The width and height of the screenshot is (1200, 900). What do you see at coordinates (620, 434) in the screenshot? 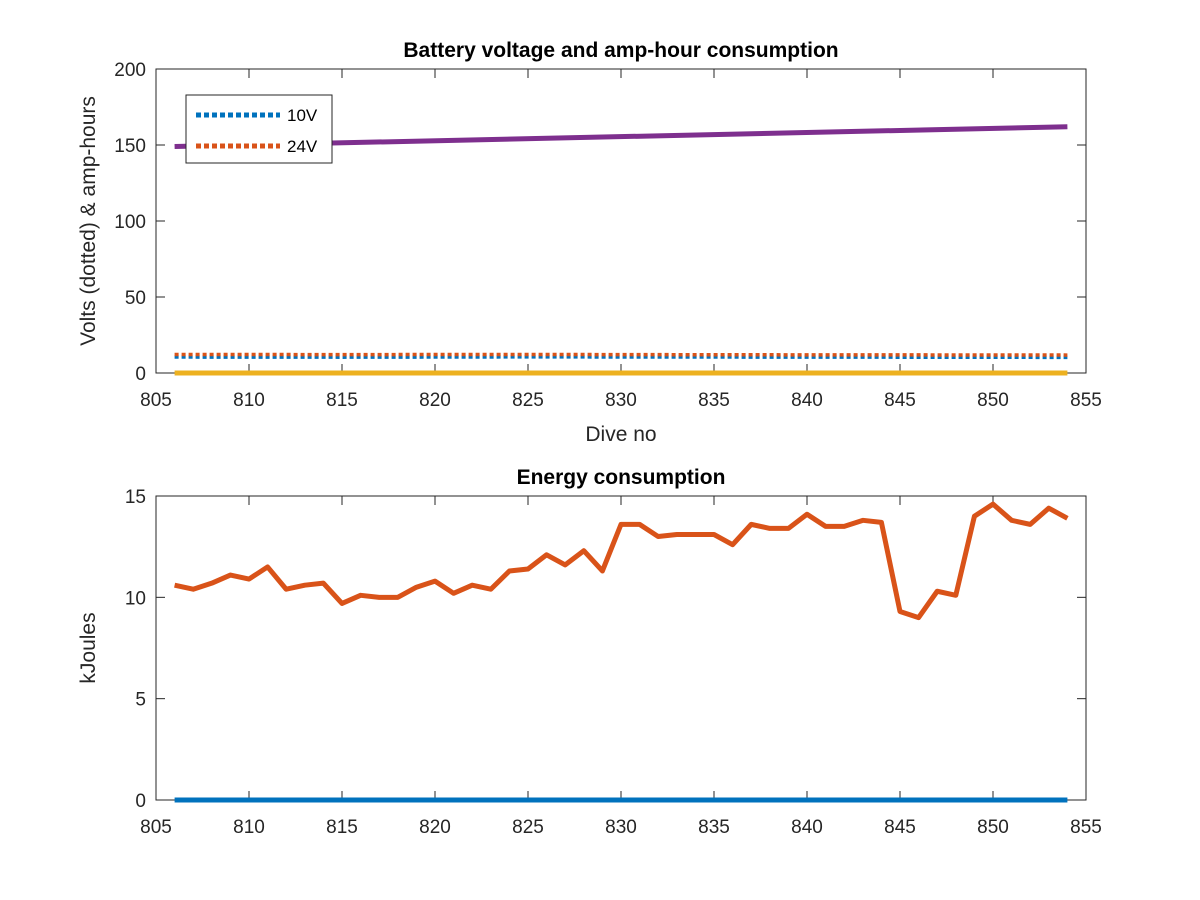
I see `x-axis-label: Dive no` at bounding box center [620, 434].